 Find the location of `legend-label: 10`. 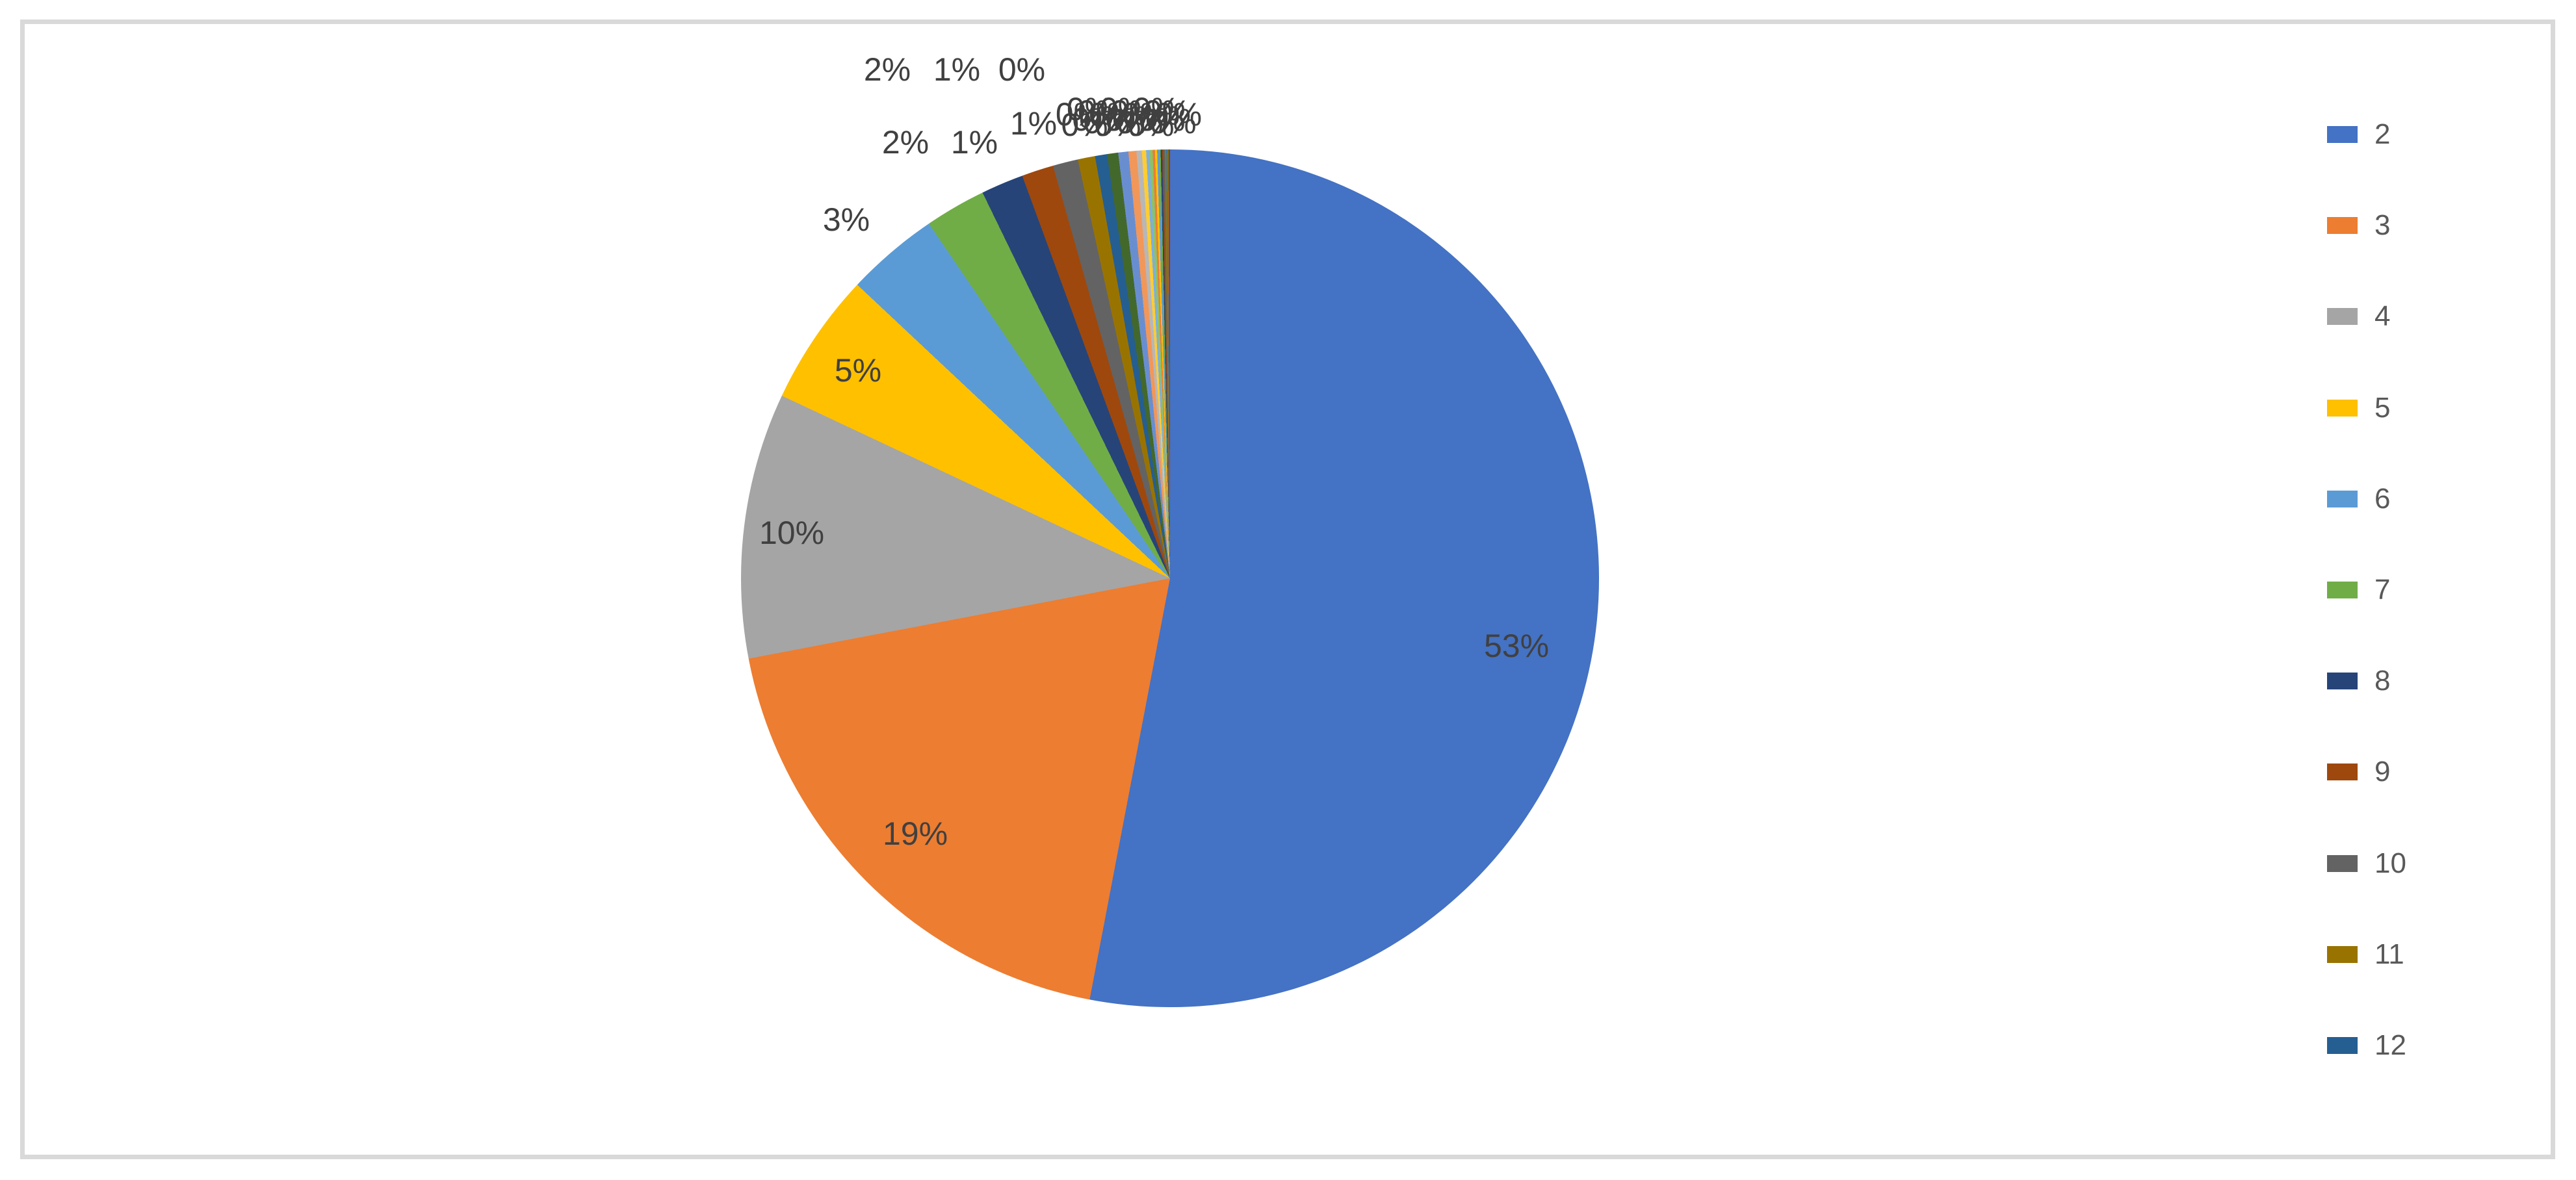

legend-label: 10 is located at coordinates (2390, 863).